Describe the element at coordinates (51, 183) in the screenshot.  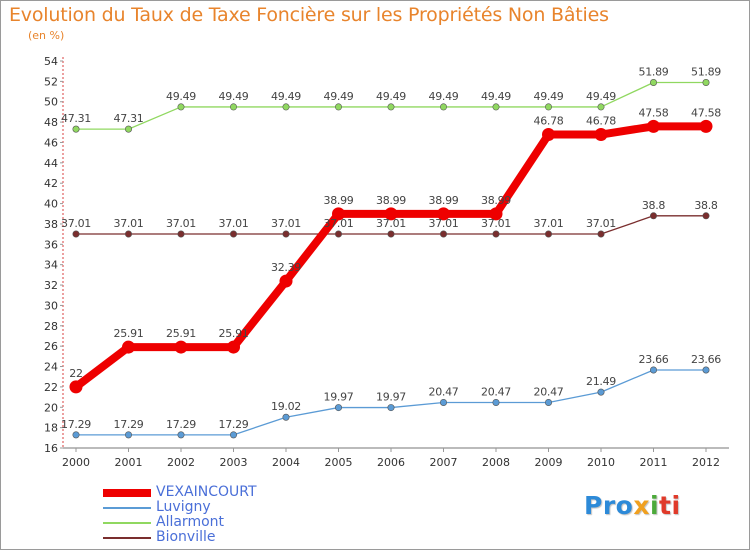
I see `y-tick-label: 42` at that location.